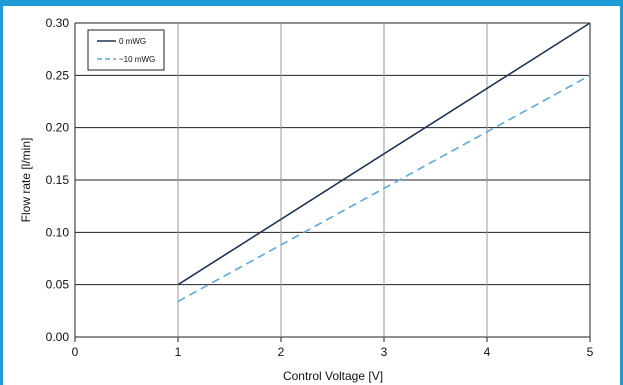 The width and height of the screenshot is (623, 385). Describe the element at coordinates (58, 337) in the screenshot. I see `y-tick-label-0: 0.00` at that location.